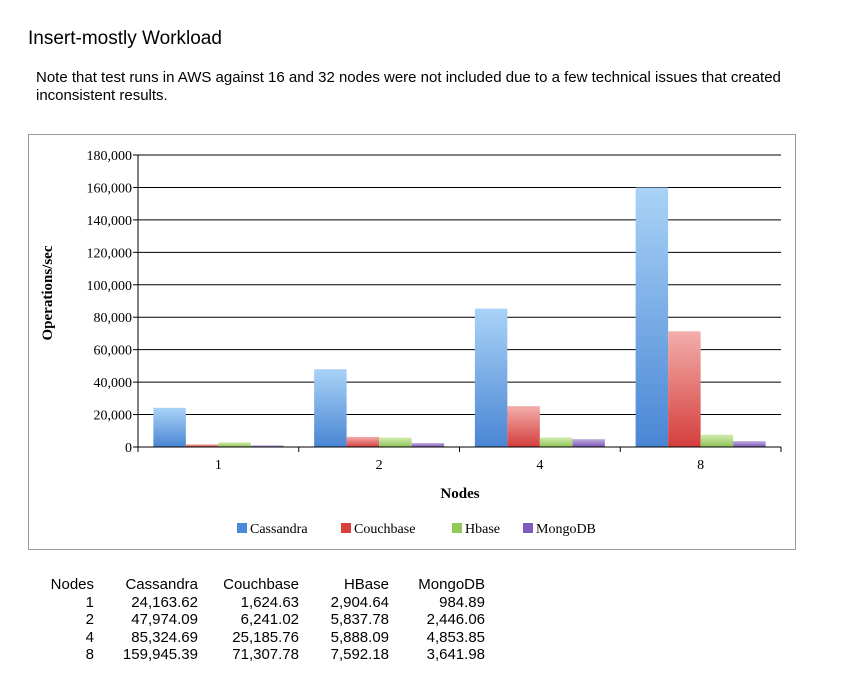 The width and height of the screenshot is (844, 692). What do you see at coordinates (528, 528) in the screenshot?
I see `legend-swatch-mongodb` at bounding box center [528, 528].